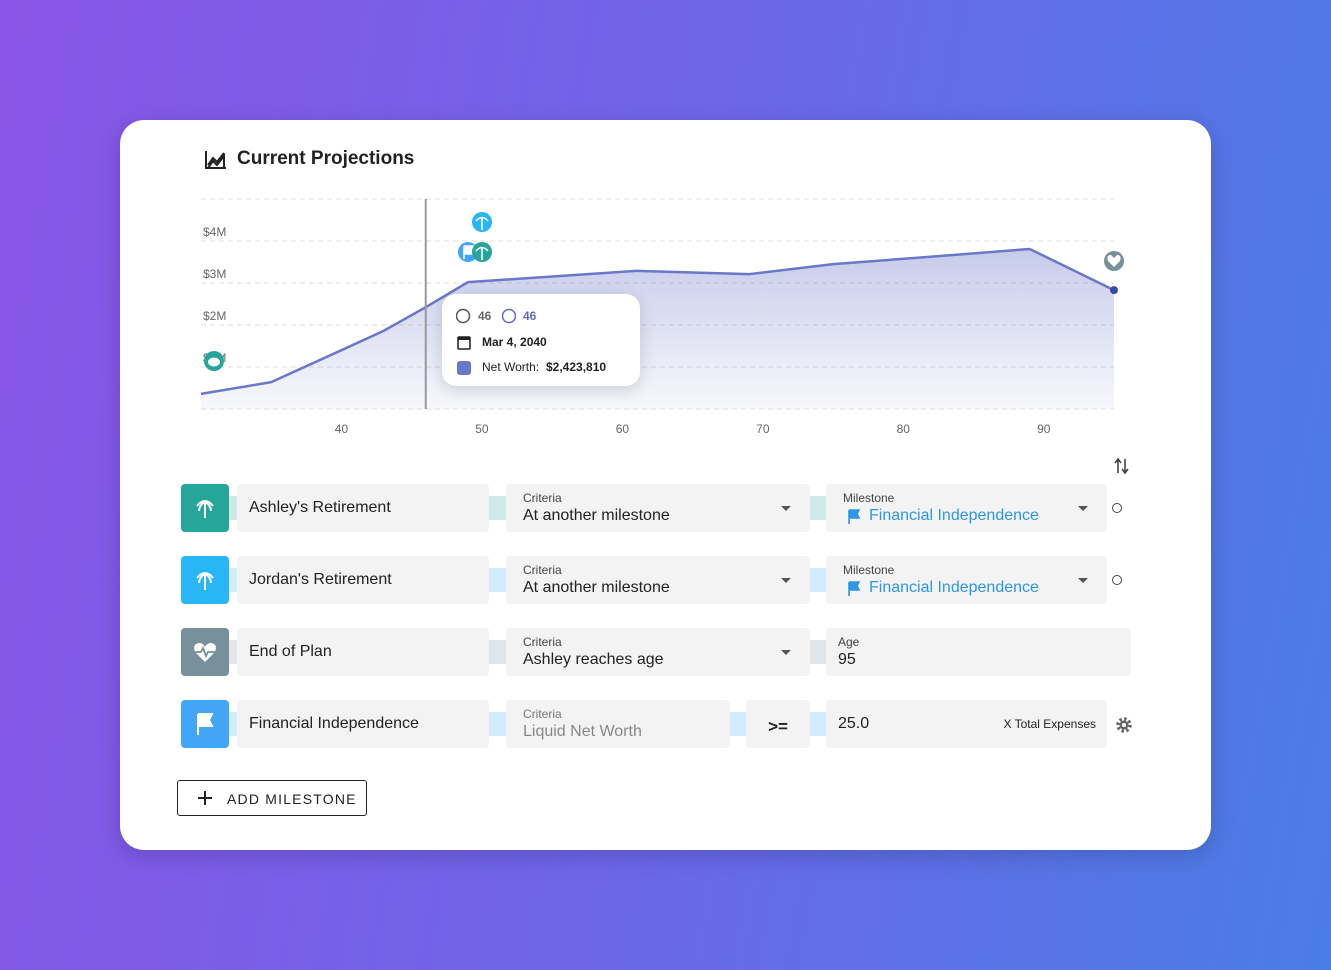 The width and height of the screenshot is (1331, 970). Describe the element at coordinates (849, 642) in the screenshot. I see `field-label: Age` at that location.